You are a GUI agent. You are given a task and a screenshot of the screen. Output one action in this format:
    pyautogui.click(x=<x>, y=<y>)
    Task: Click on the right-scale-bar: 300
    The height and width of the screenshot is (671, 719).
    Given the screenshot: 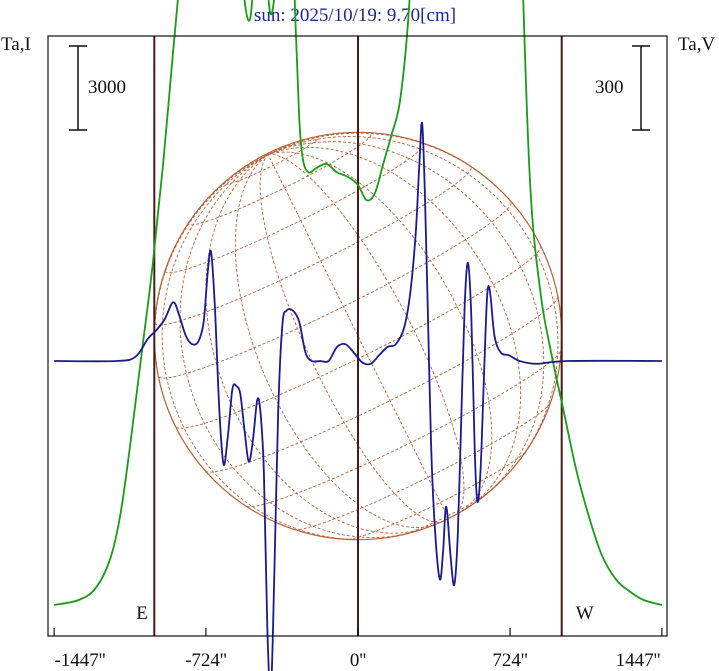 What is the action you would take?
    pyautogui.click(x=622, y=88)
    